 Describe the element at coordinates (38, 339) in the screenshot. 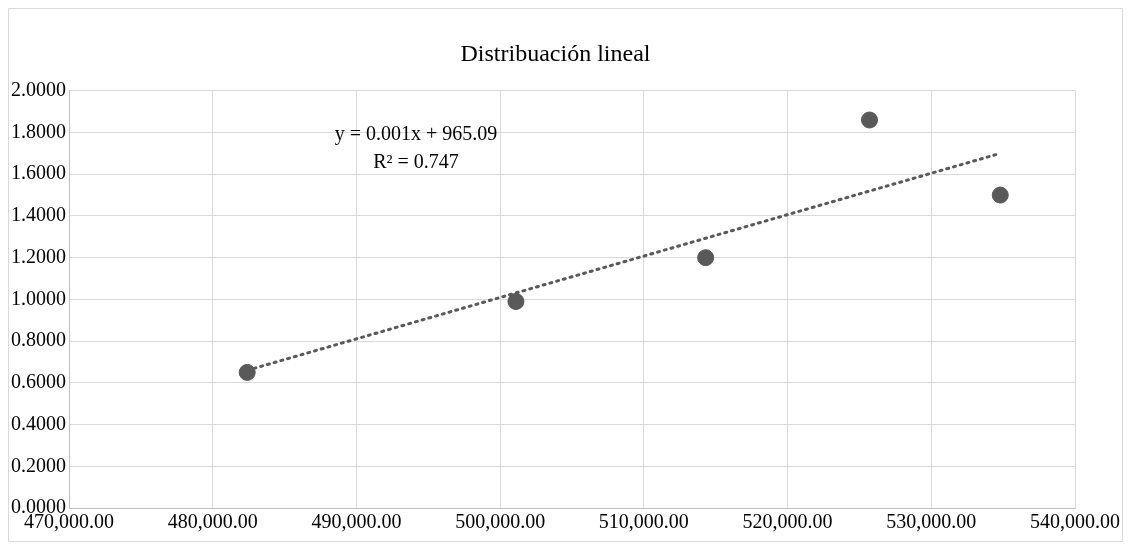

I see `y-tick-label: 0.8000` at that location.